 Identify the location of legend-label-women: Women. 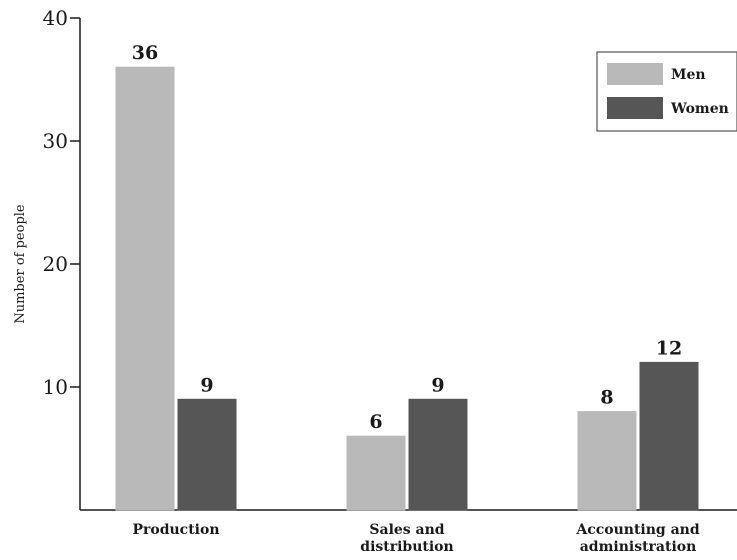
(699, 109).